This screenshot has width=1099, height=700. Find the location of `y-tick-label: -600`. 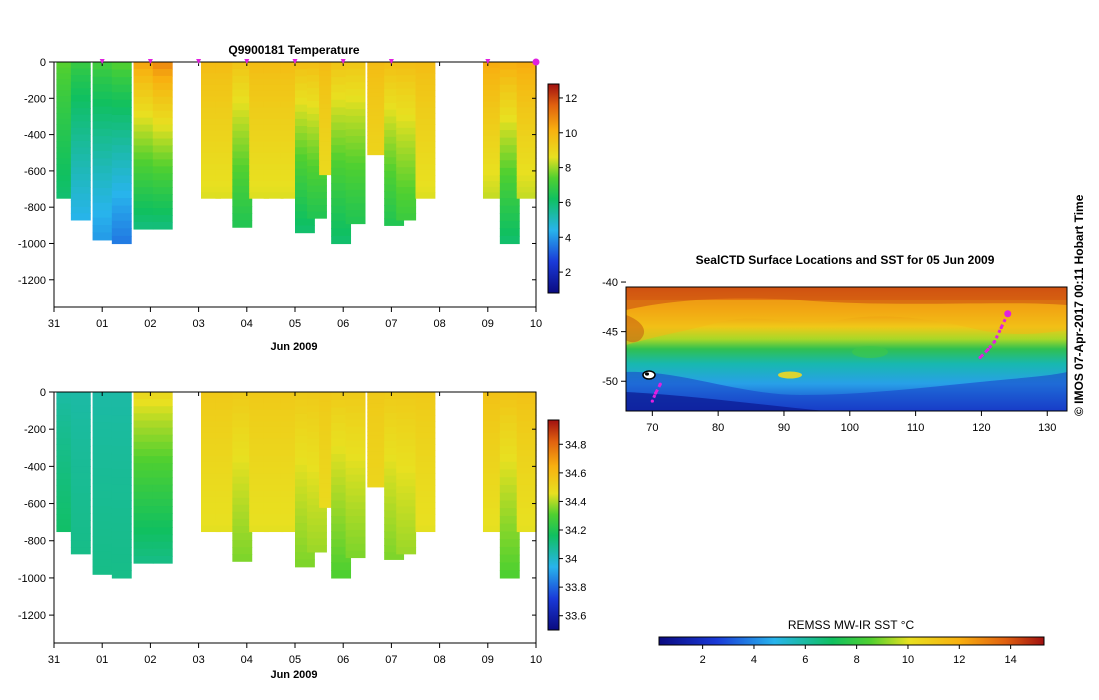

y-tick-label: -600 is located at coordinates (35, 172).